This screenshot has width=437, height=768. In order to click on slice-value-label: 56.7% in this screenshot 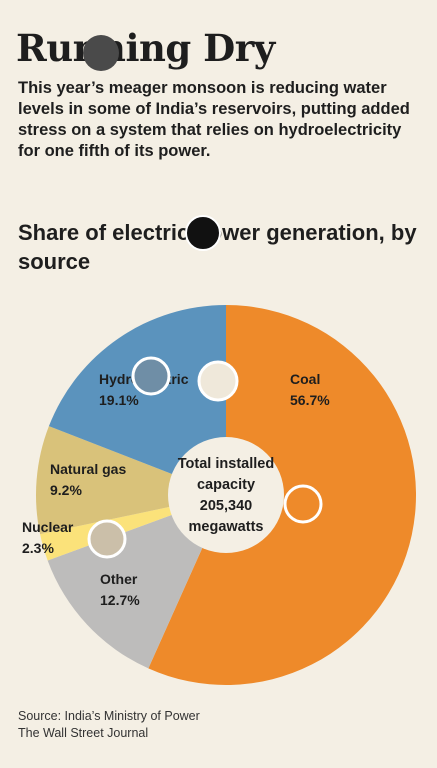, I will do `click(310, 400)`.